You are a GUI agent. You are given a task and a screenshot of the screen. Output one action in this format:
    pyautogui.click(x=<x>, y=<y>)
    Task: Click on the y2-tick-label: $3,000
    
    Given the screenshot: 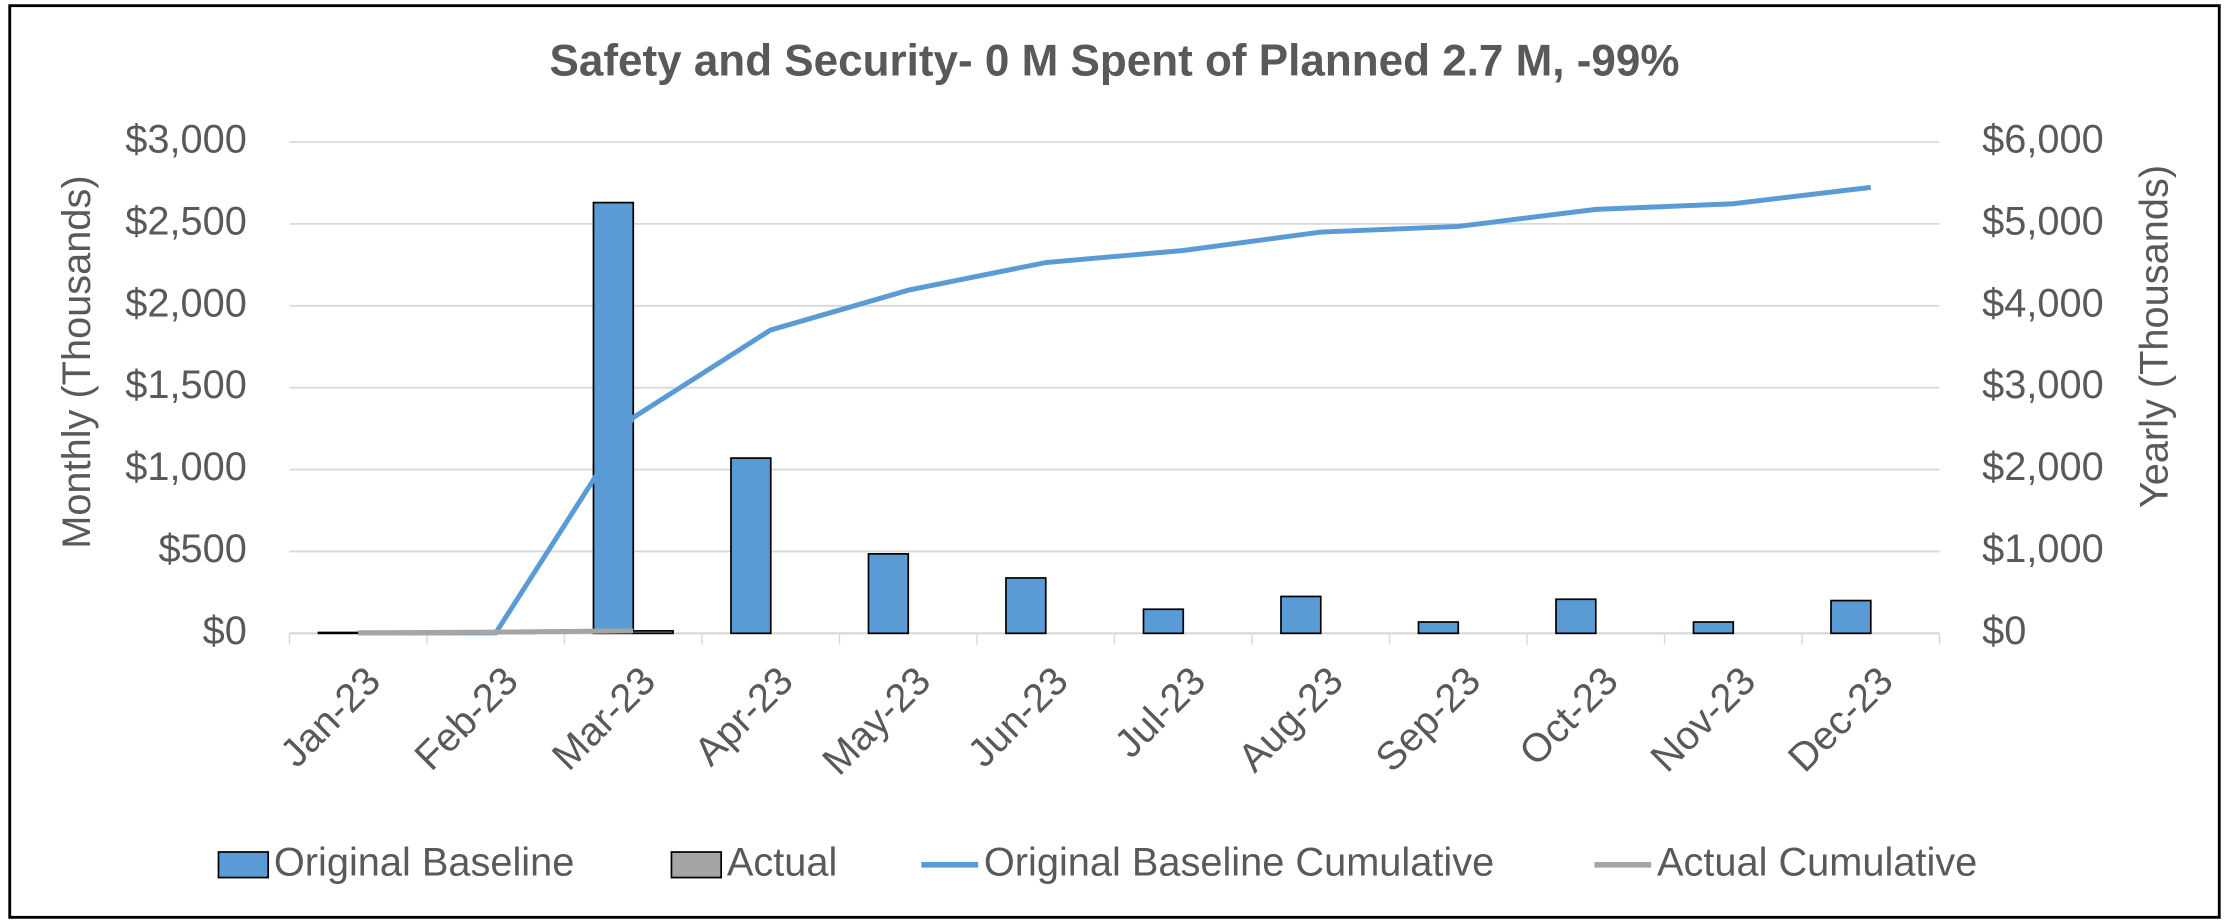 What is the action you would take?
    pyautogui.click(x=2043, y=385)
    